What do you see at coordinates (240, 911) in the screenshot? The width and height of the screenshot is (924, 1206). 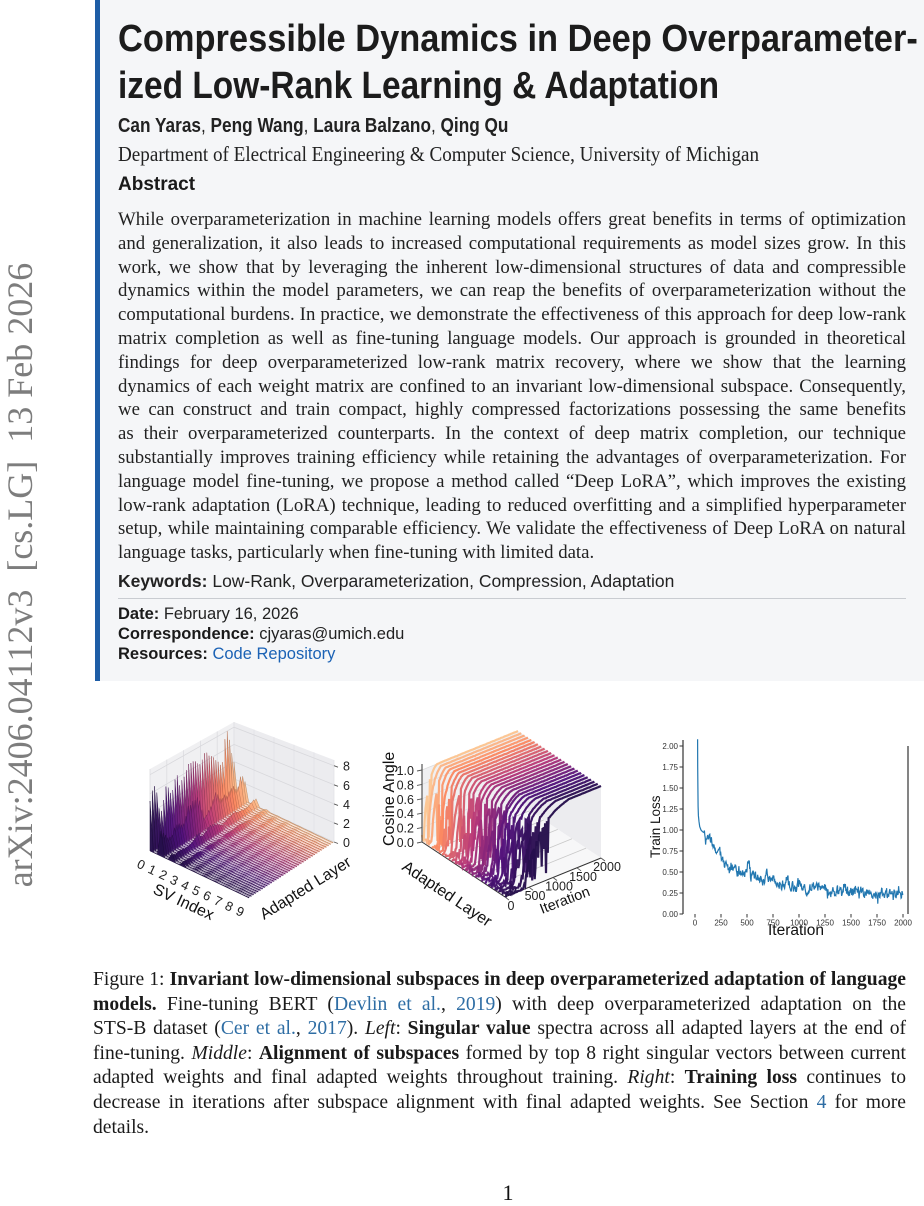 I see `svg-text: 9` at bounding box center [240, 911].